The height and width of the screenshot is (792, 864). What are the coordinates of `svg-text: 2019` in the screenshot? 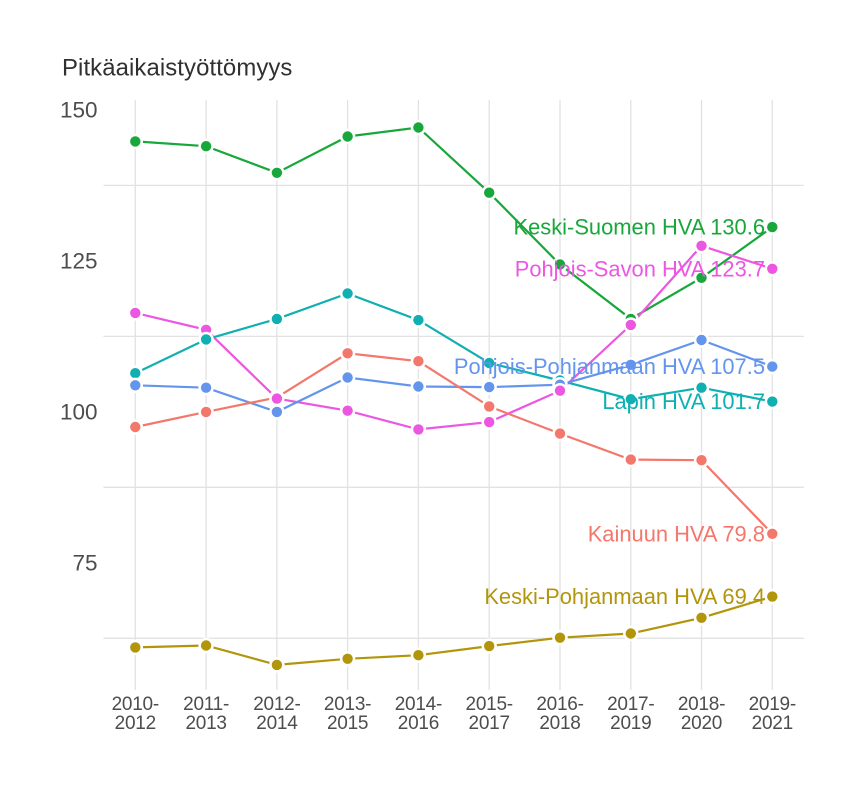 It's located at (630, 723).